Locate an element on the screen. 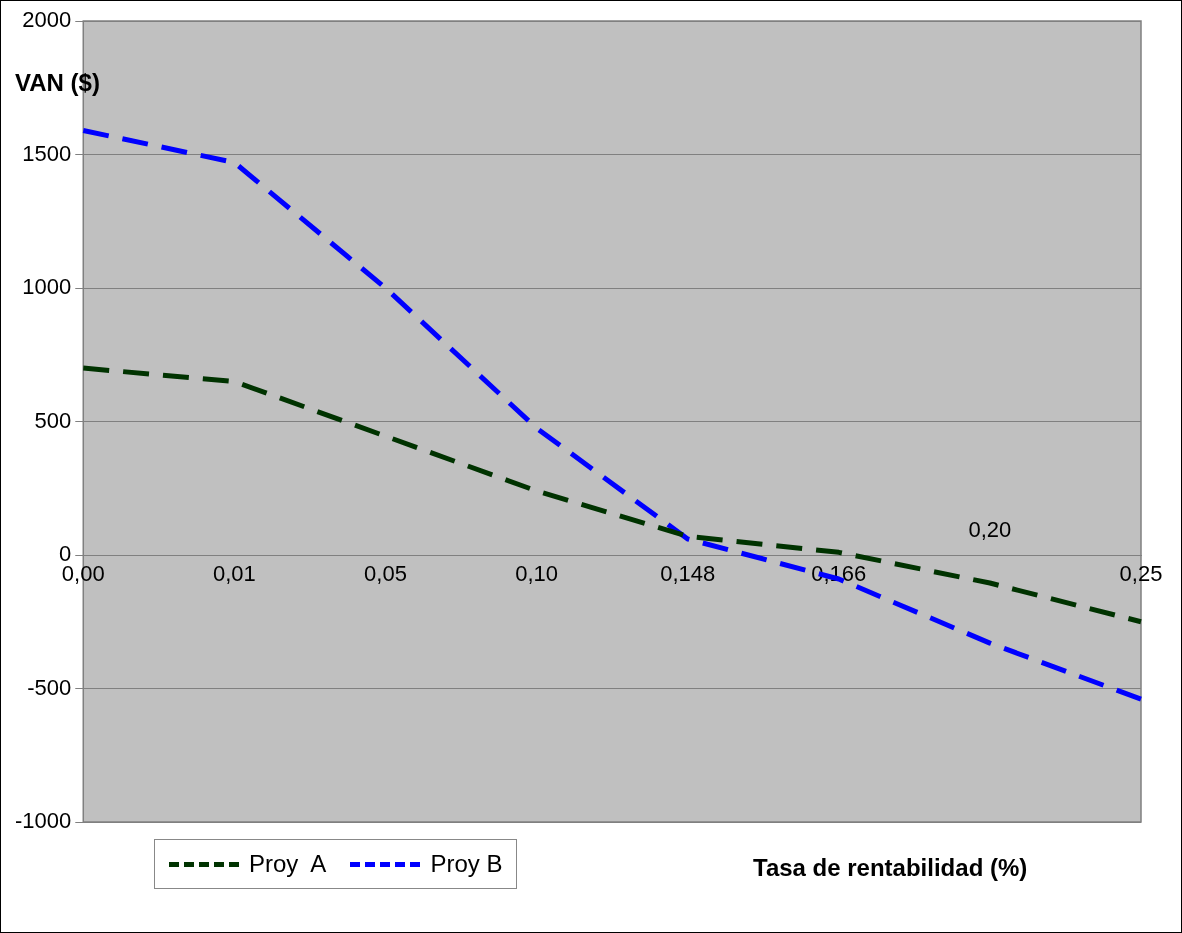  y-tick-label: -500 is located at coordinates (49, 687).